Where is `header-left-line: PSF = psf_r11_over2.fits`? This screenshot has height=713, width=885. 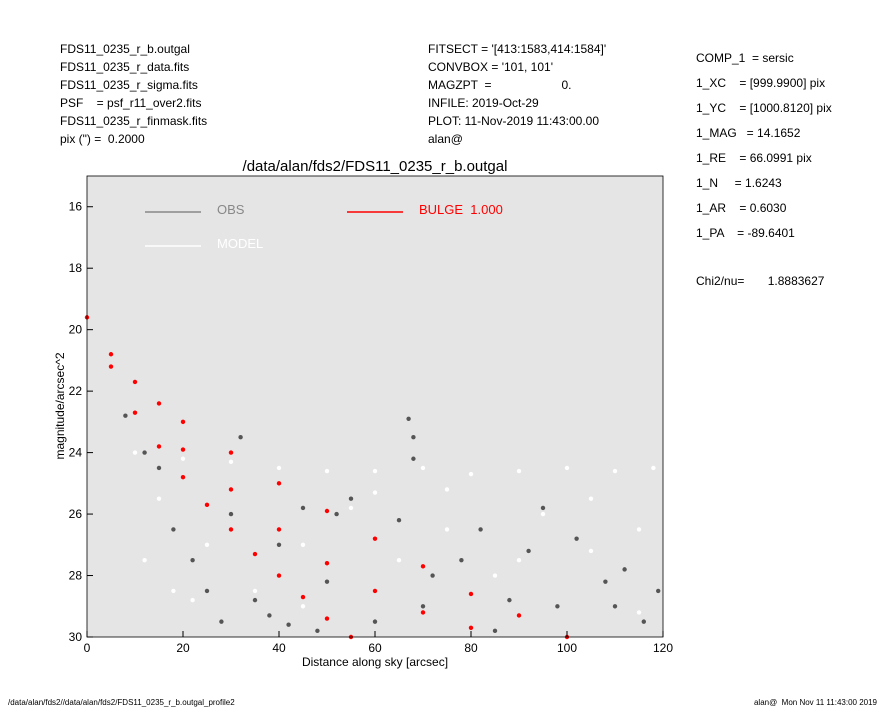
header-left-line: PSF = psf_r11_over2.fits is located at coordinates (131, 103).